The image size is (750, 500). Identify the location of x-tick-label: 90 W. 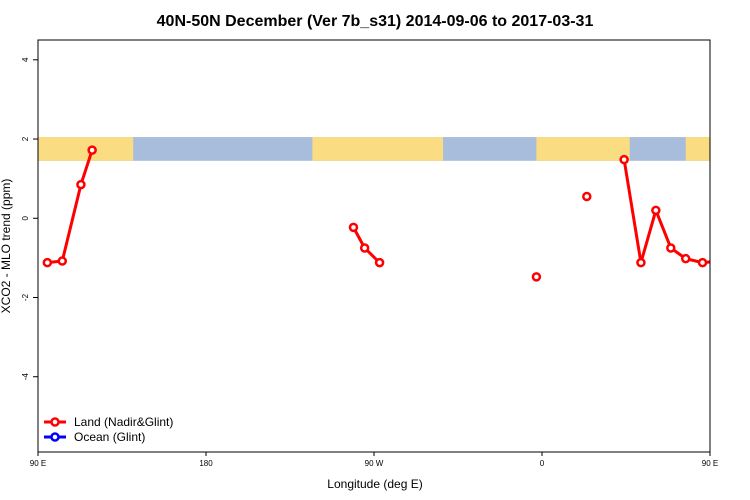
(374, 463).